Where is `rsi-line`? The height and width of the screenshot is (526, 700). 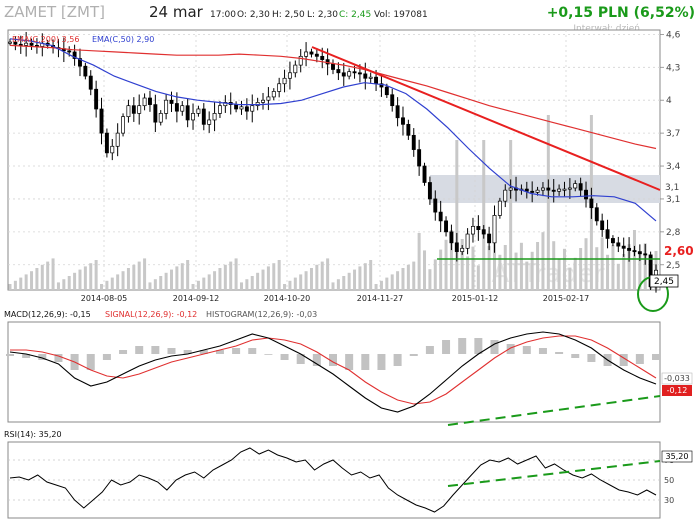
rsi-line is located at coordinates (333, 480).